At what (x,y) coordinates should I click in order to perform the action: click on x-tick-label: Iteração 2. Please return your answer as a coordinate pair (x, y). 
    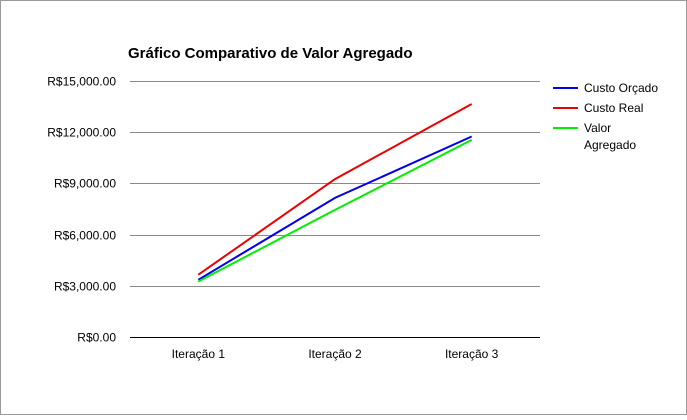
    Looking at the image, I should click on (335, 354).